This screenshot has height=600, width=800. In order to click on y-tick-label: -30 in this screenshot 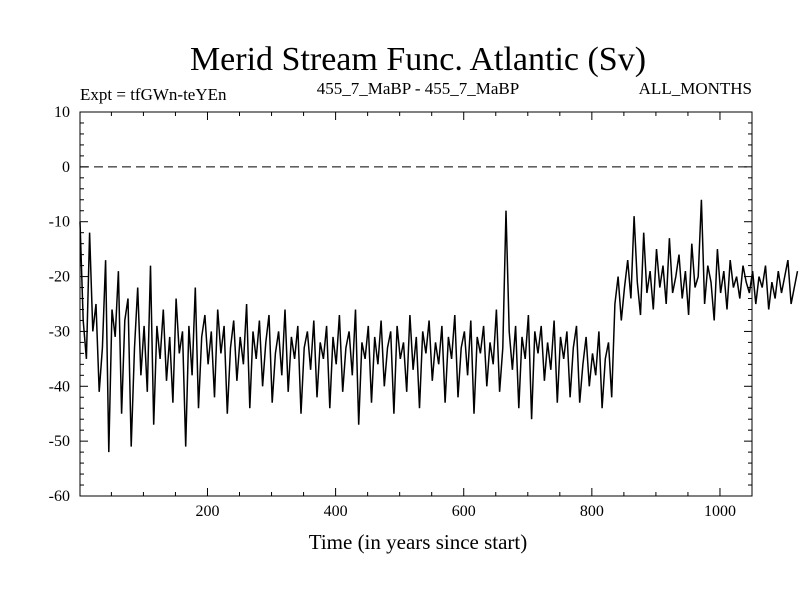, I will do `click(59, 331)`.